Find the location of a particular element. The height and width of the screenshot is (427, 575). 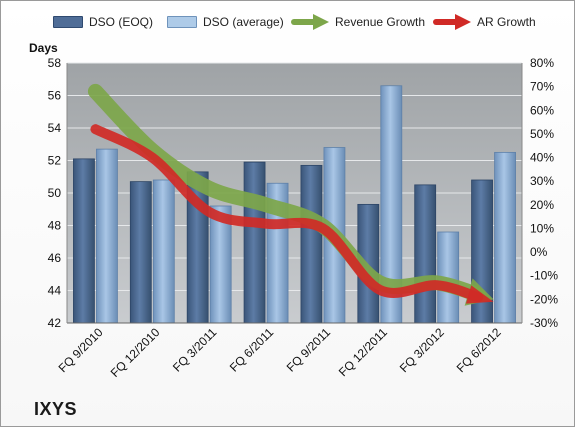

legend-label-ar-growth: AR Growth is located at coordinates (506, 22).